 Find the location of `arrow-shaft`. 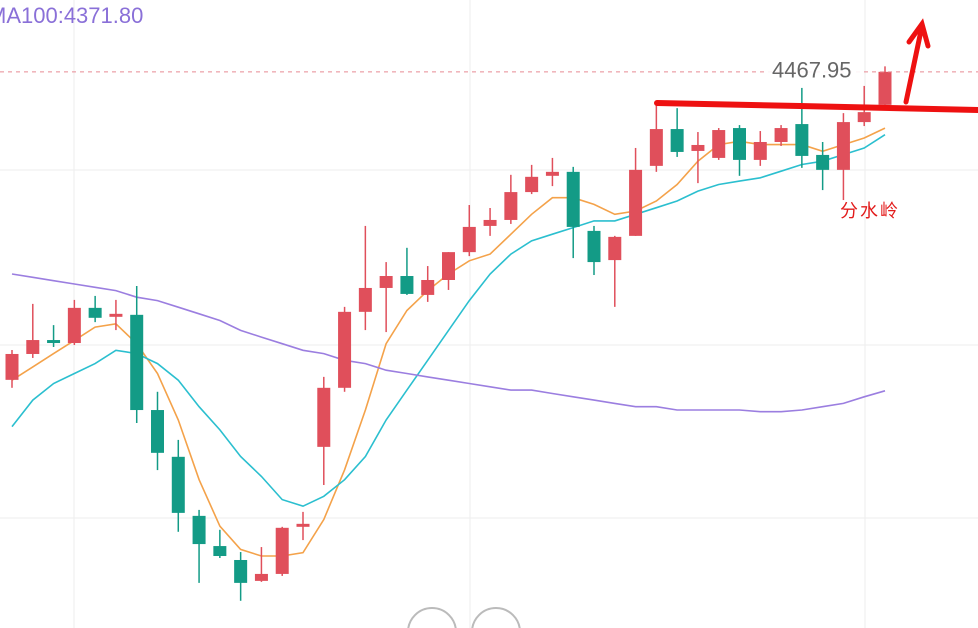

arrow-shaft is located at coordinates (914, 64).